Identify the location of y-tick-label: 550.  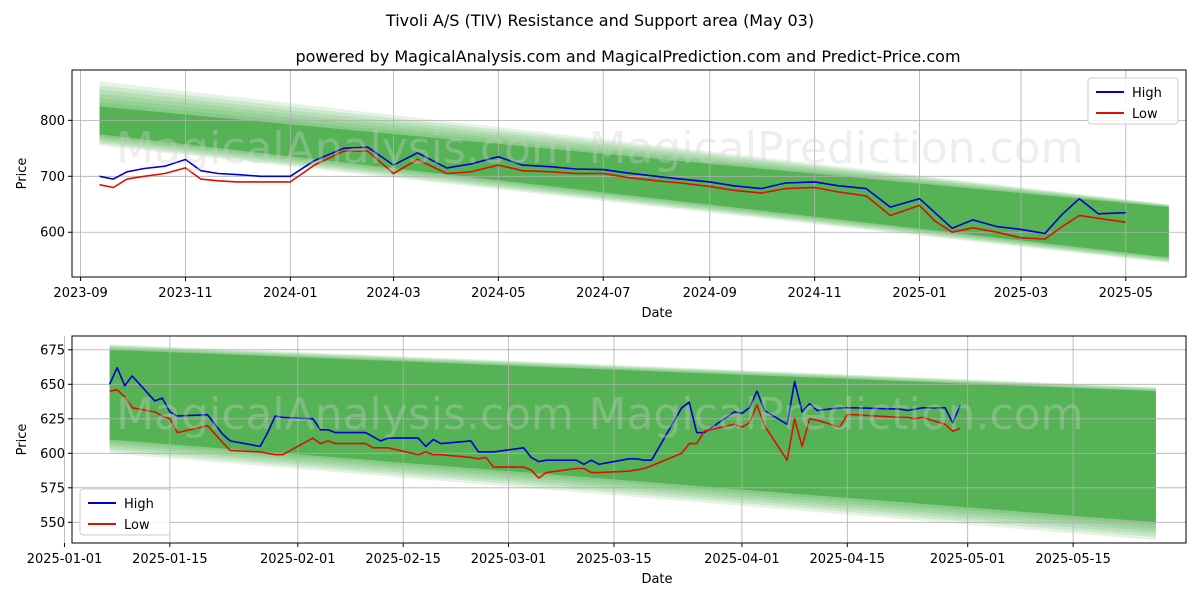
(52, 523).